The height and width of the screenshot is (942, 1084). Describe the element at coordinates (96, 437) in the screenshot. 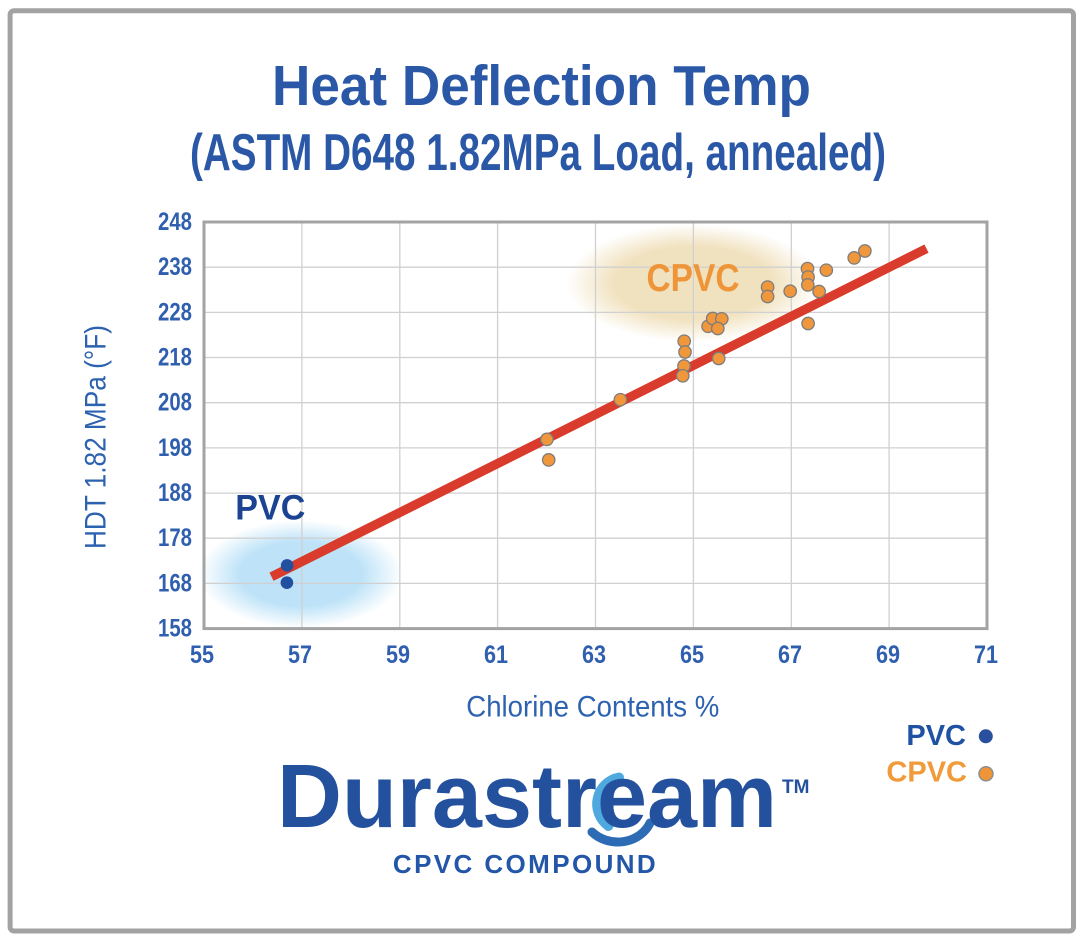

I see `svg-text: HDT 1.82 MPa (°F)` at that location.